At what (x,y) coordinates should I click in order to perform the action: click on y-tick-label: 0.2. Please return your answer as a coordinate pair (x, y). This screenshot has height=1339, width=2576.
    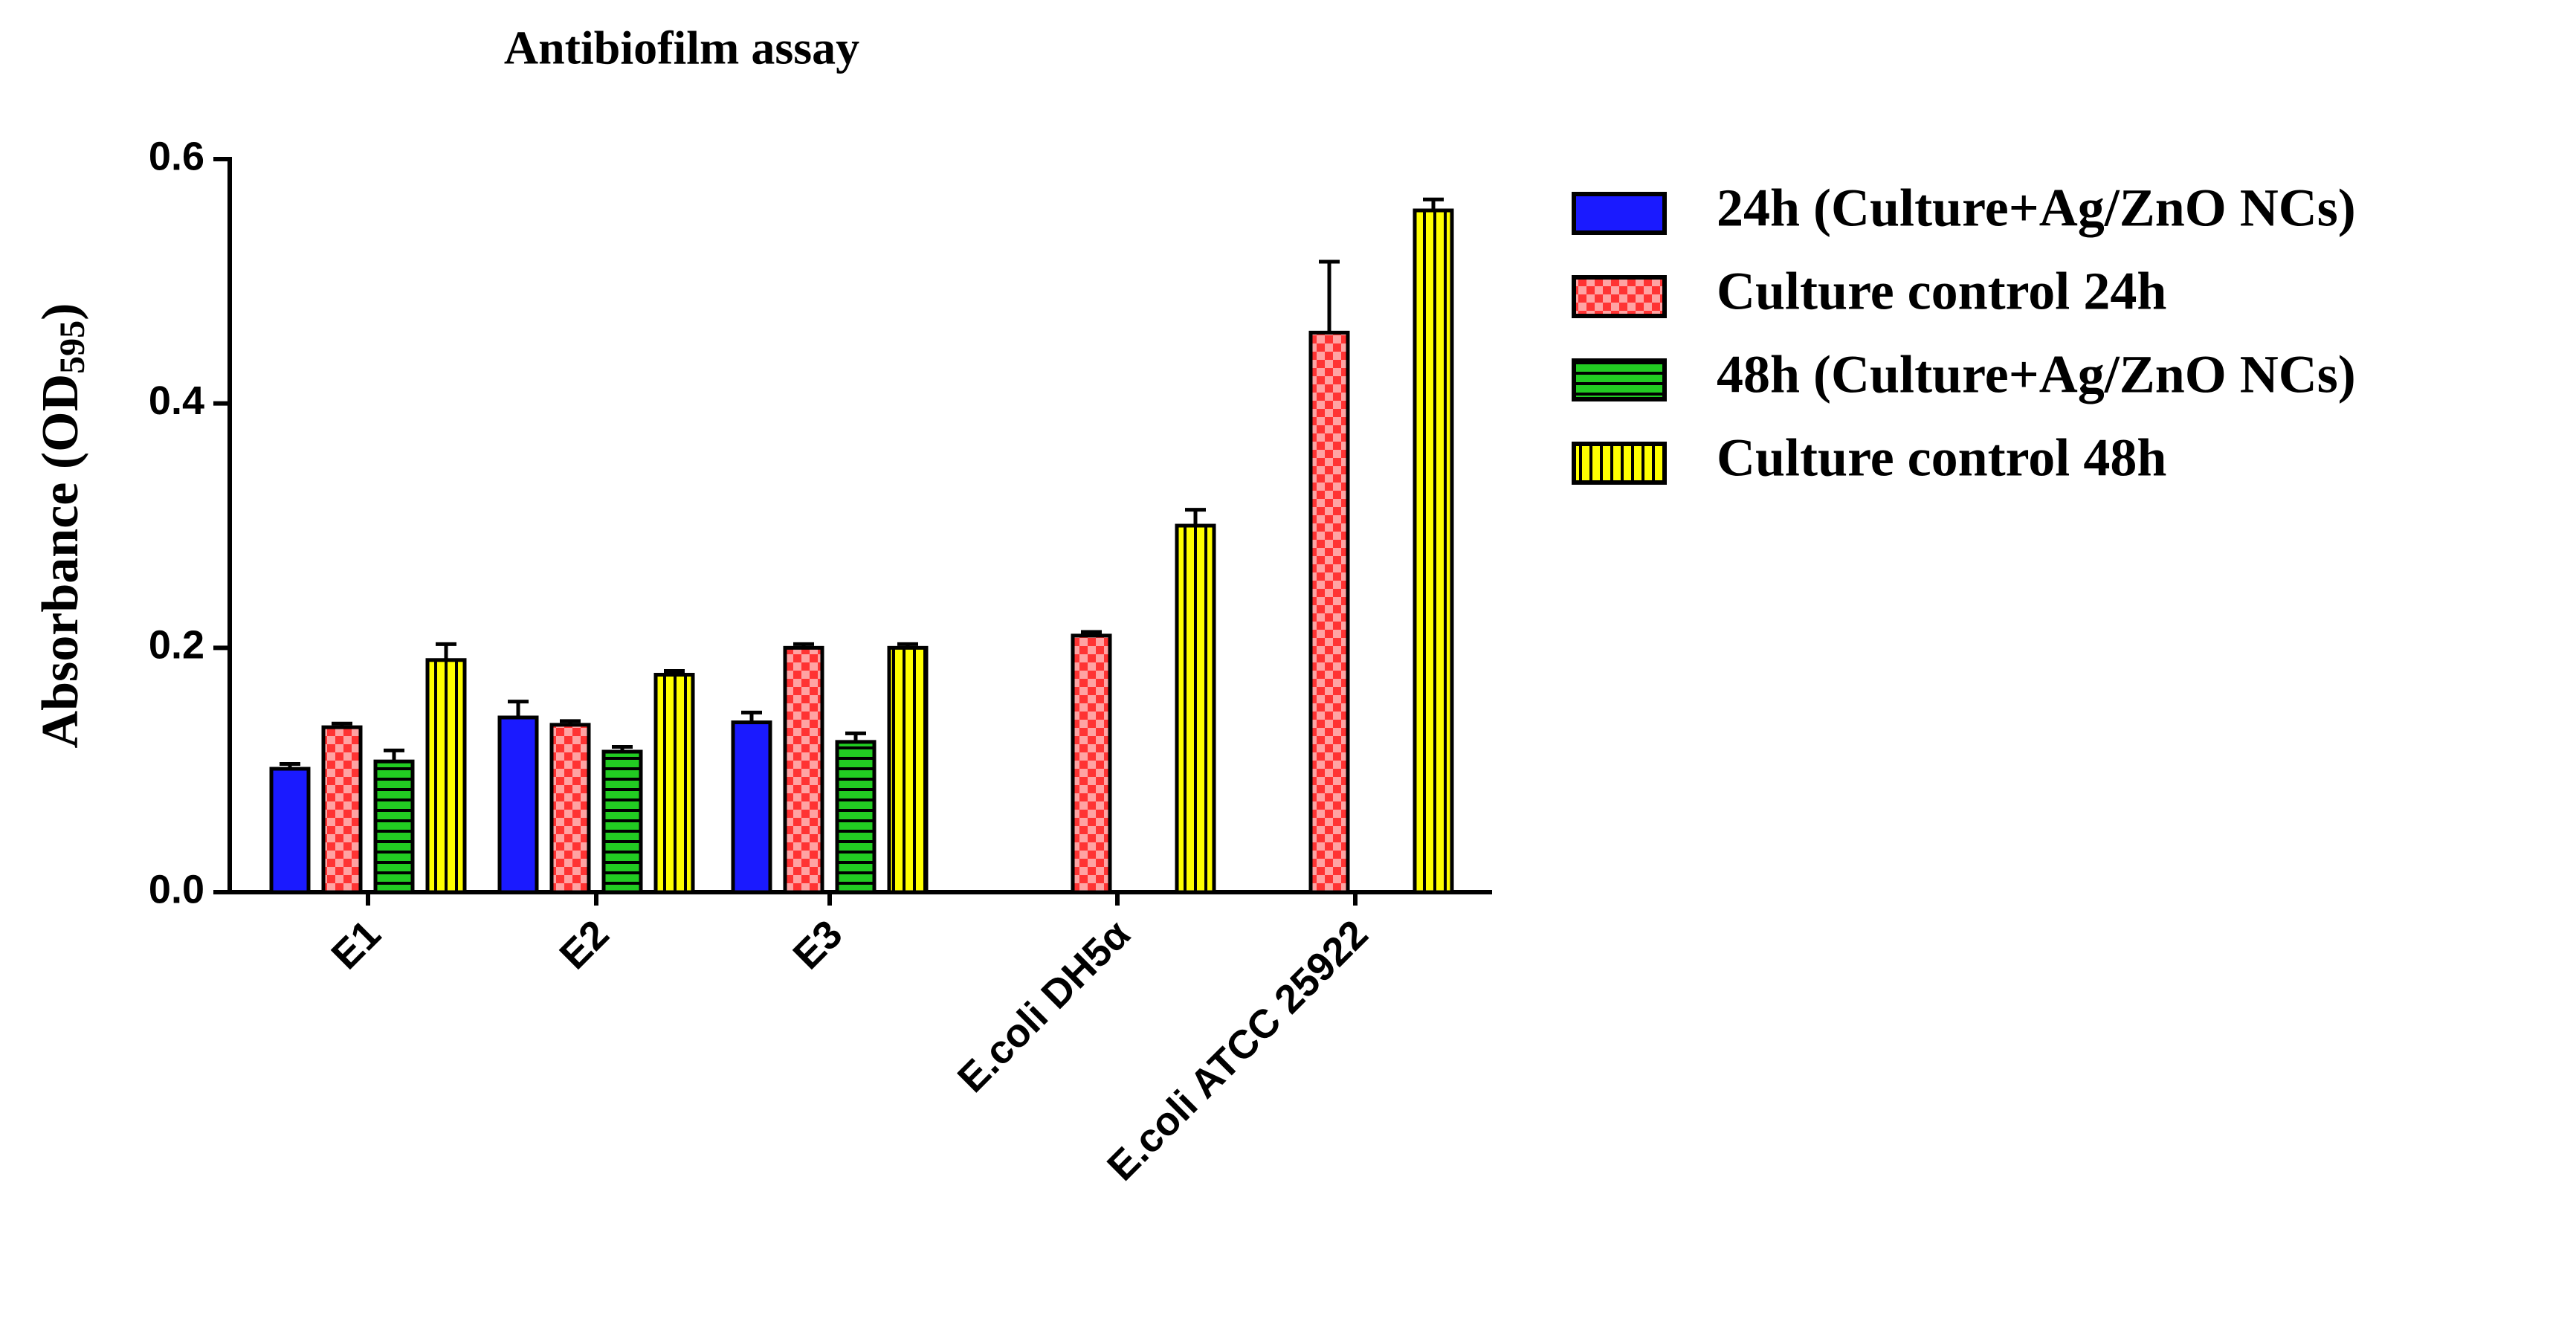
    Looking at the image, I should click on (176, 645).